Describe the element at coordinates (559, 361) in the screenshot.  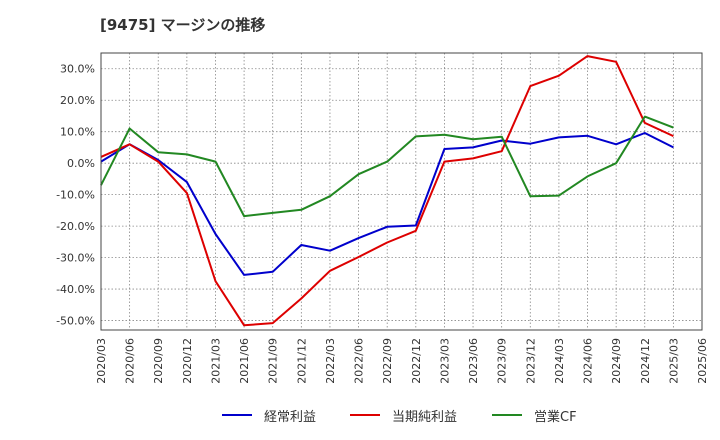
I see `x-tick-label: 2024/03` at that location.